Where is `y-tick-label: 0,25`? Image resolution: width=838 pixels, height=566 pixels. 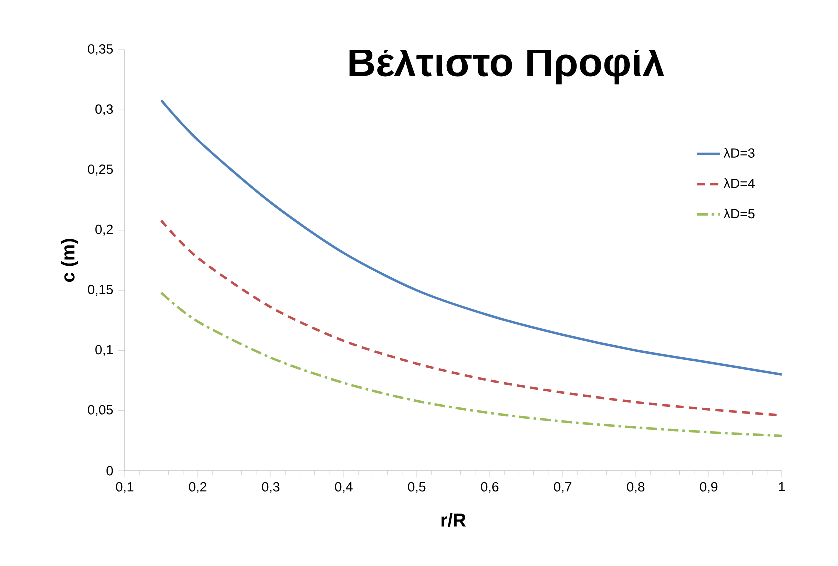
y-tick-label: 0,25 is located at coordinates (101, 170).